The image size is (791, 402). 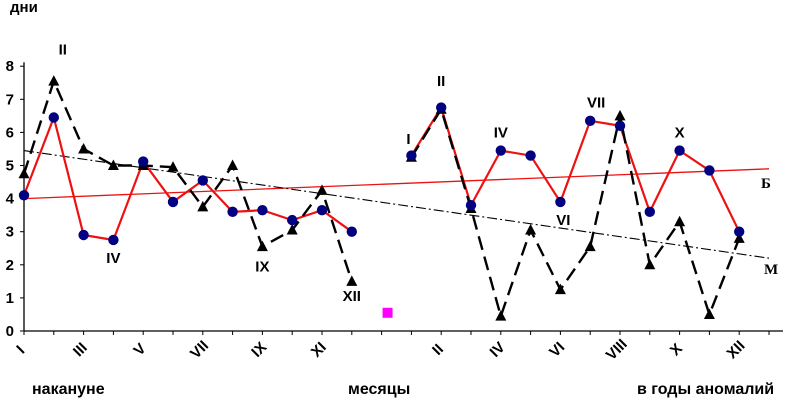 I want to click on red-trend-line, so click(x=396, y=184).